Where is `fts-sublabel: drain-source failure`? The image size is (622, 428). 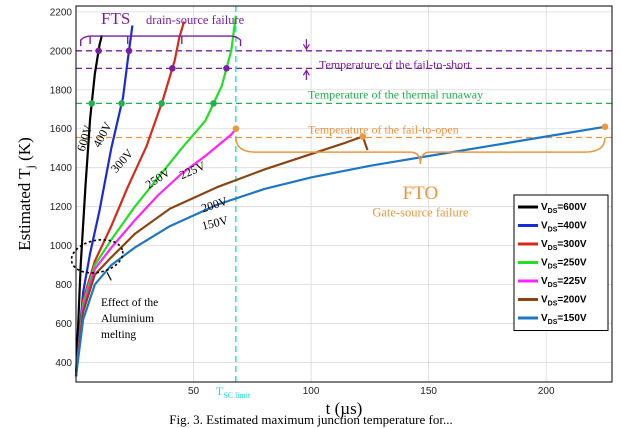 fts-sublabel: drain-source failure is located at coordinates (195, 20).